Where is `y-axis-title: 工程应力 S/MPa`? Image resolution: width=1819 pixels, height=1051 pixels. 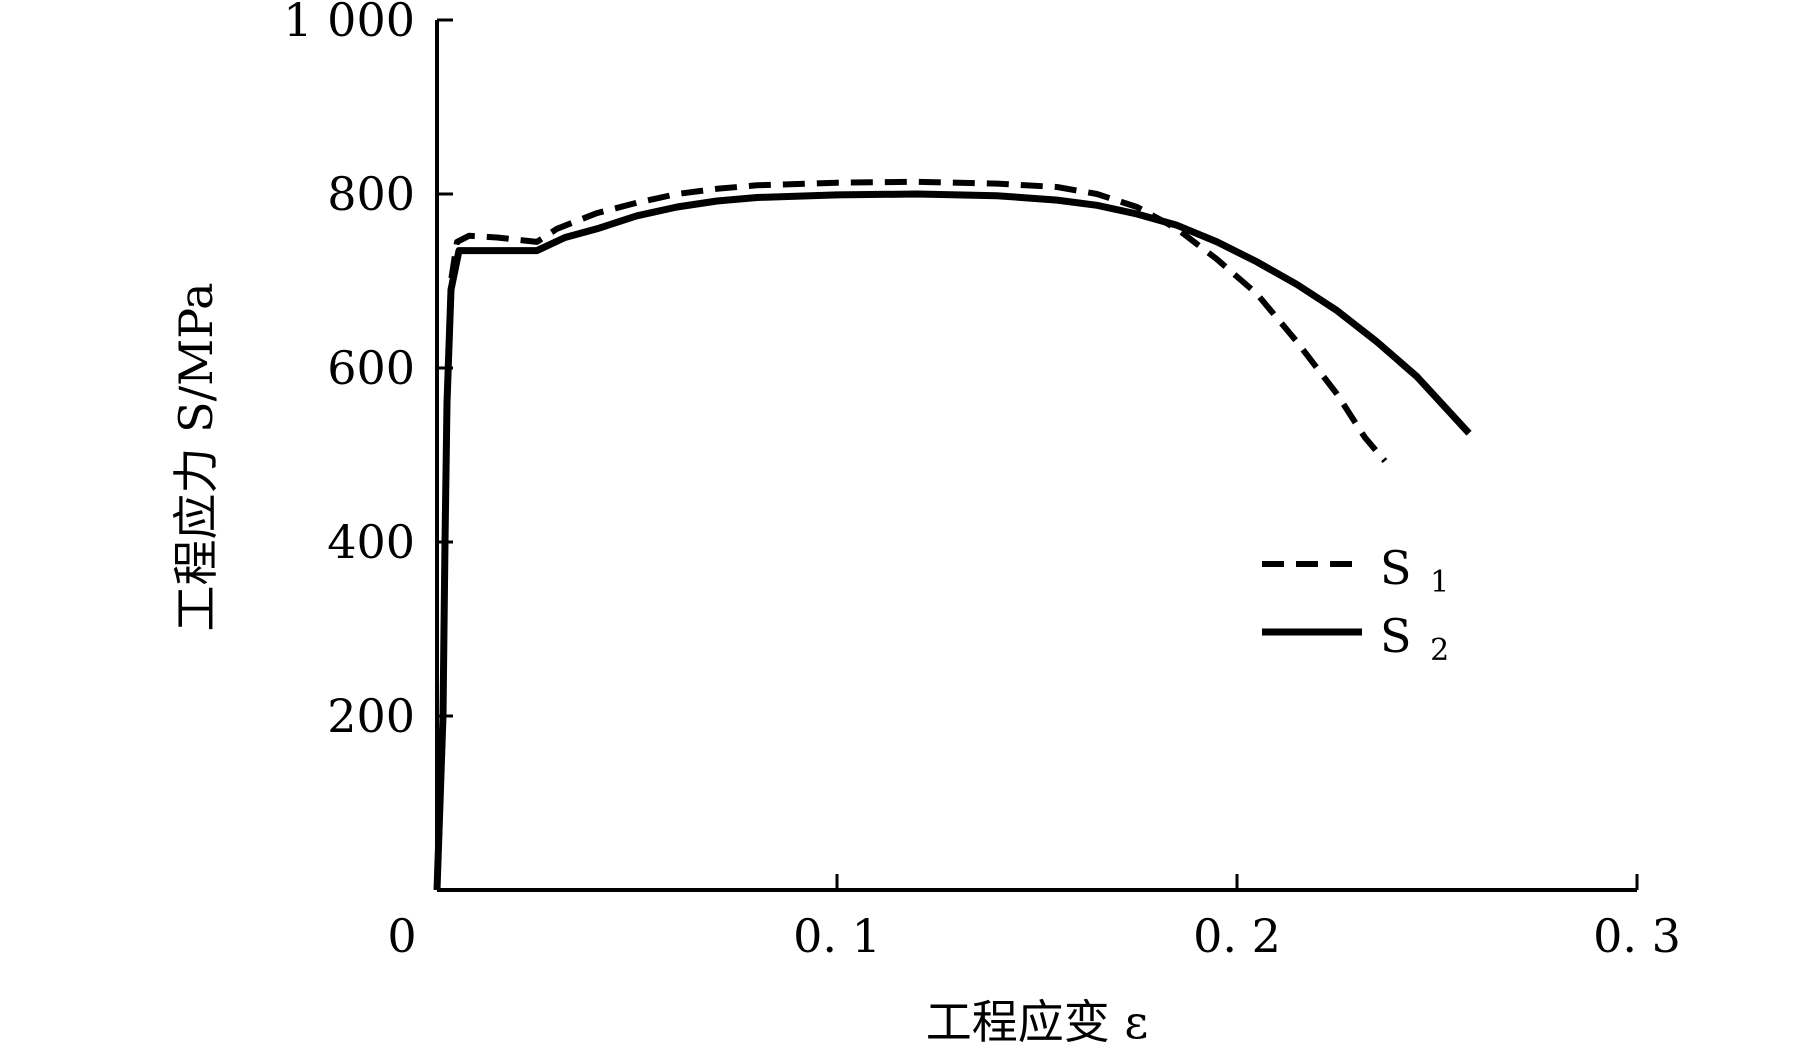
y-axis-title: 工程应力 S/MPa is located at coordinates (196, 456).